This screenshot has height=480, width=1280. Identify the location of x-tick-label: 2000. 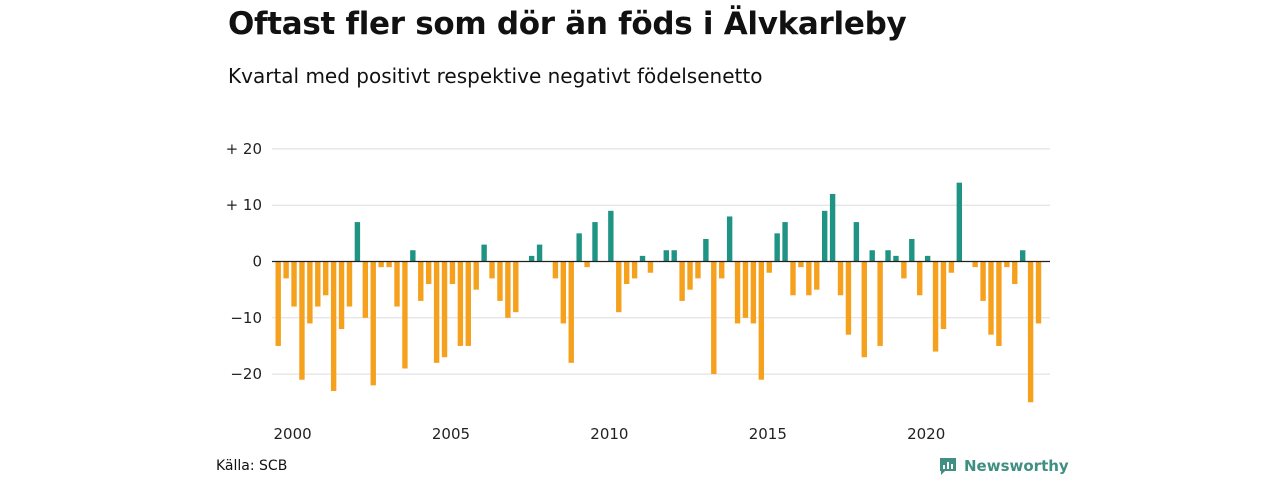
(293, 434).